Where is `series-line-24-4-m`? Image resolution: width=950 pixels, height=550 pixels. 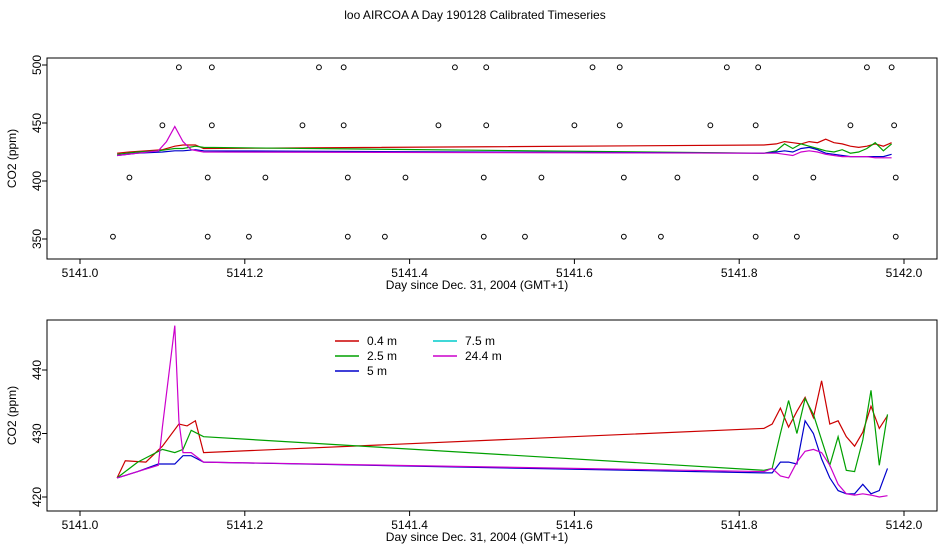 series-line-24-4-m is located at coordinates (504, 142).